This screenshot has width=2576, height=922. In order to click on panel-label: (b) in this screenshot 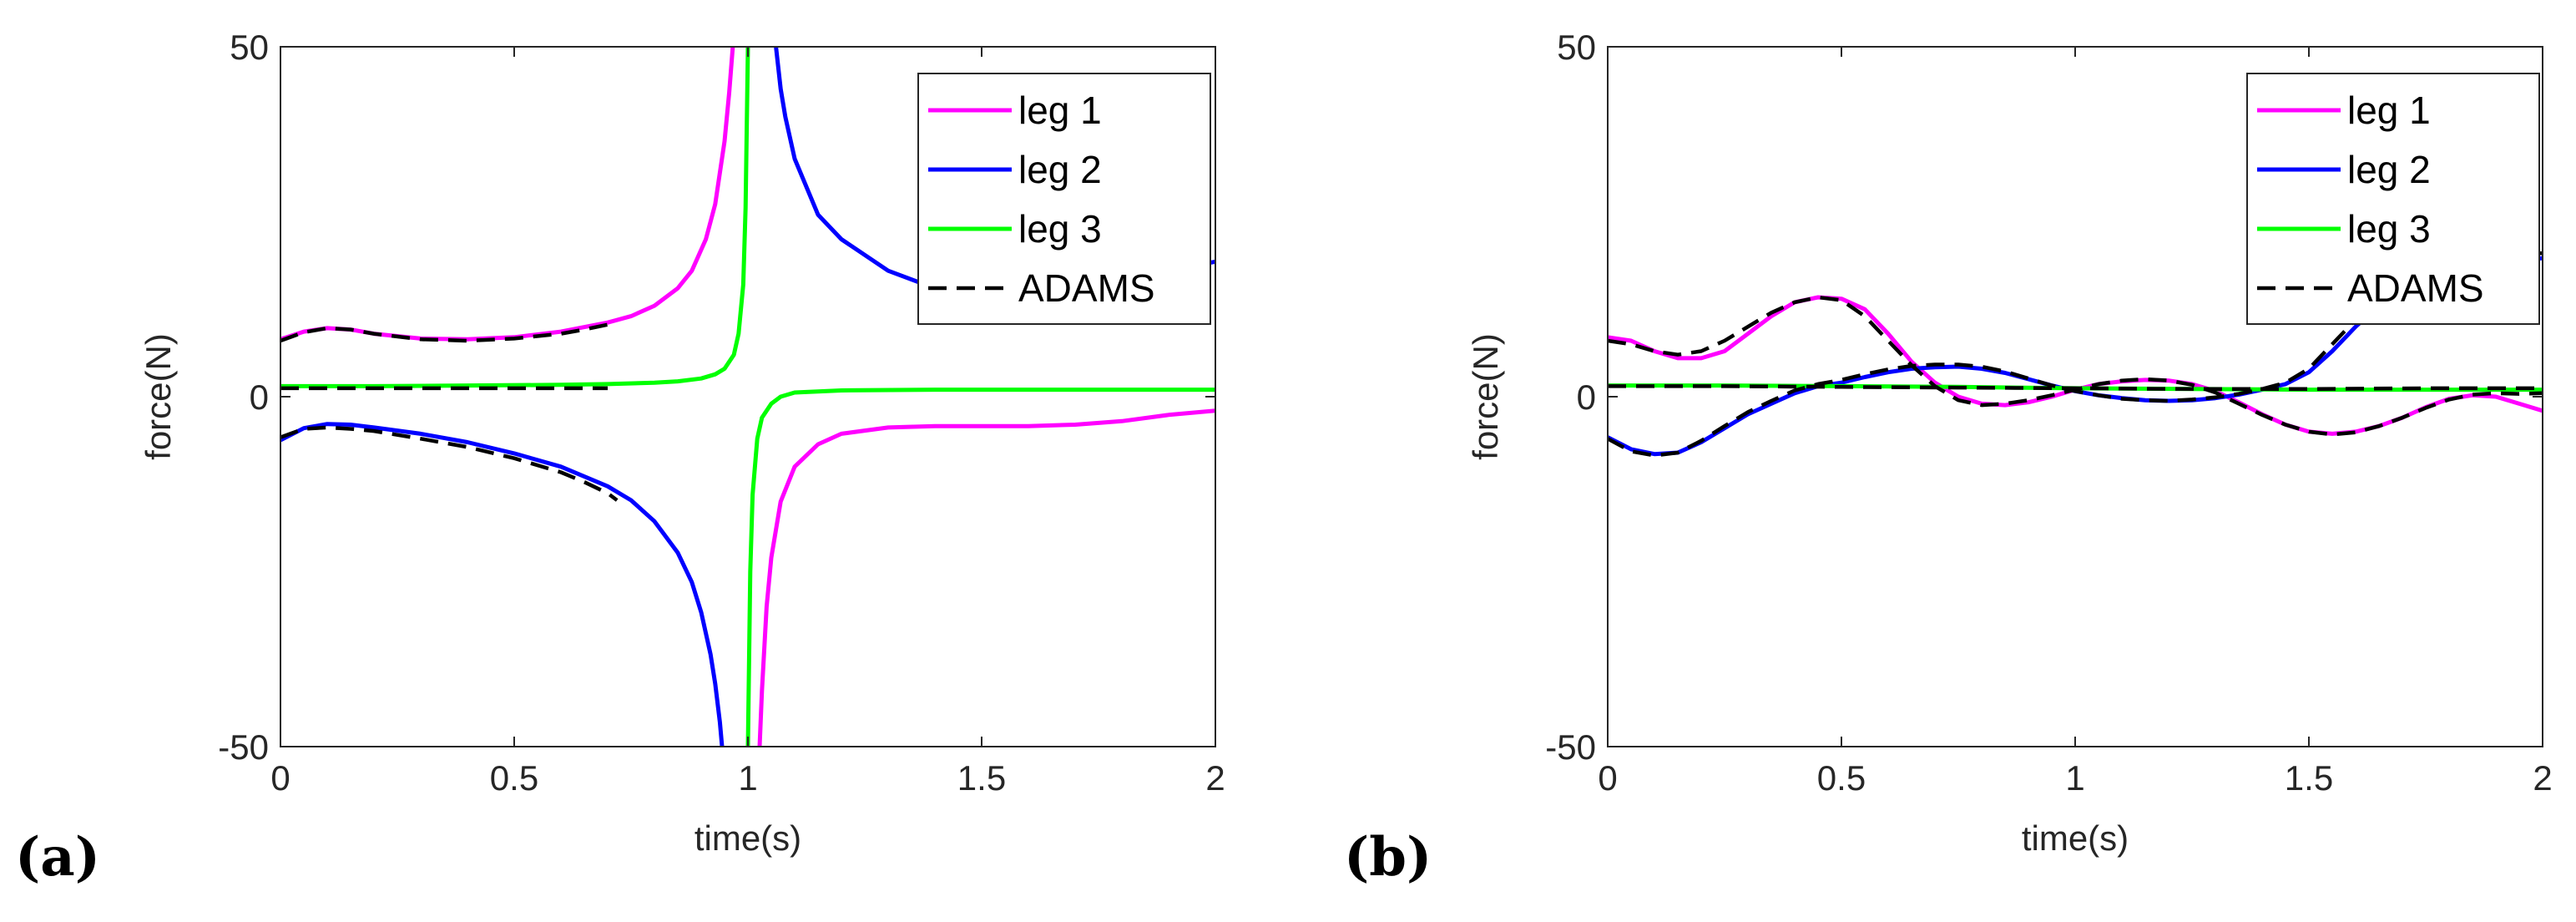, I will do `click(1388, 858)`.